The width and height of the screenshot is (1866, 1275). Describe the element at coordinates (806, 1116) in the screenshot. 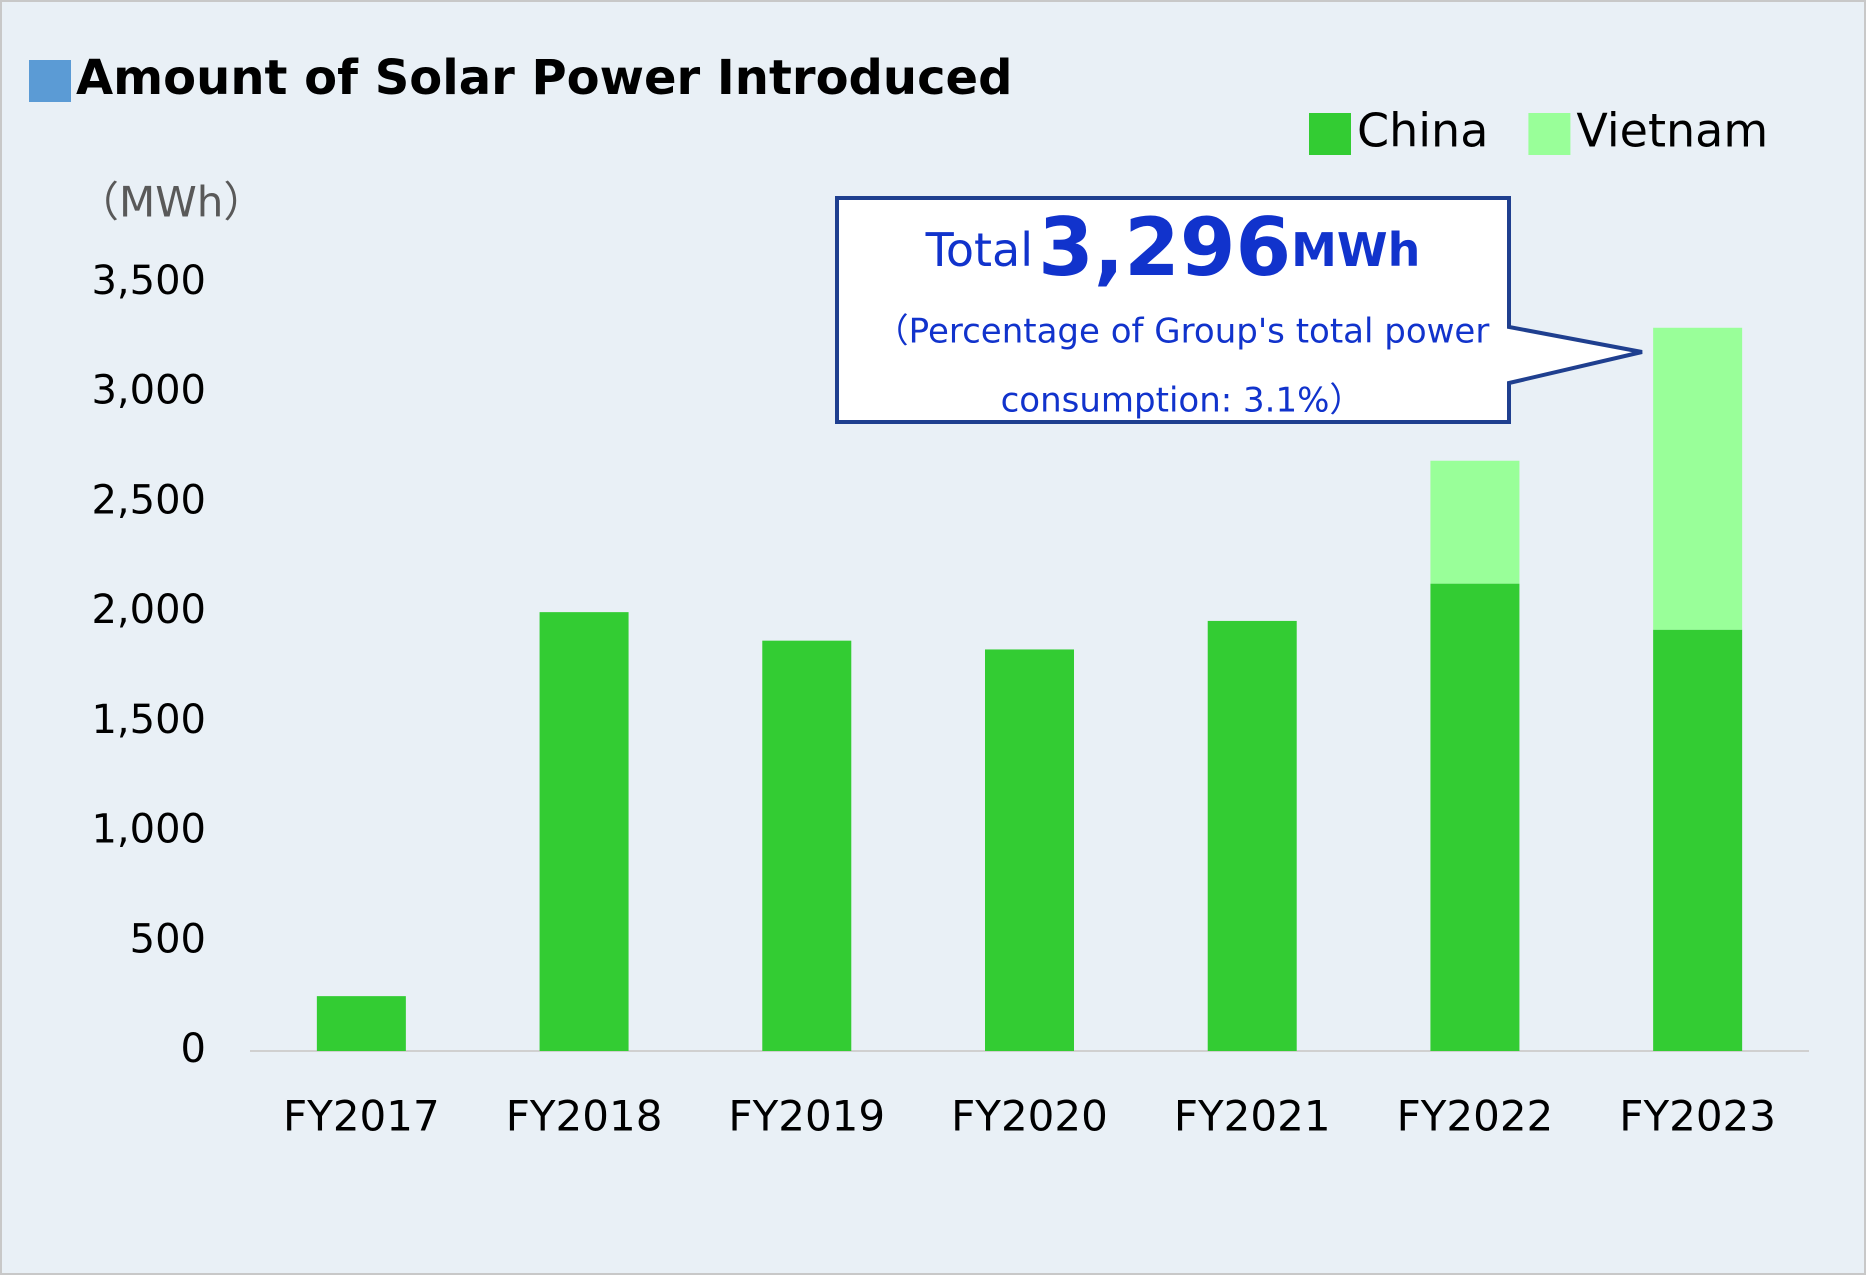

I see `x-tick-label: FY2019` at that location.